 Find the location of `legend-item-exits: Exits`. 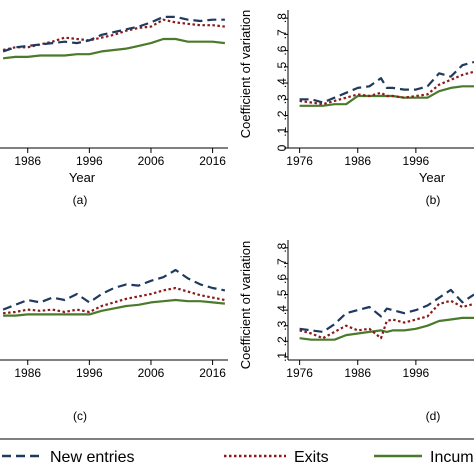

legend-item-exits: Exits is located at coordinates (276, 457).